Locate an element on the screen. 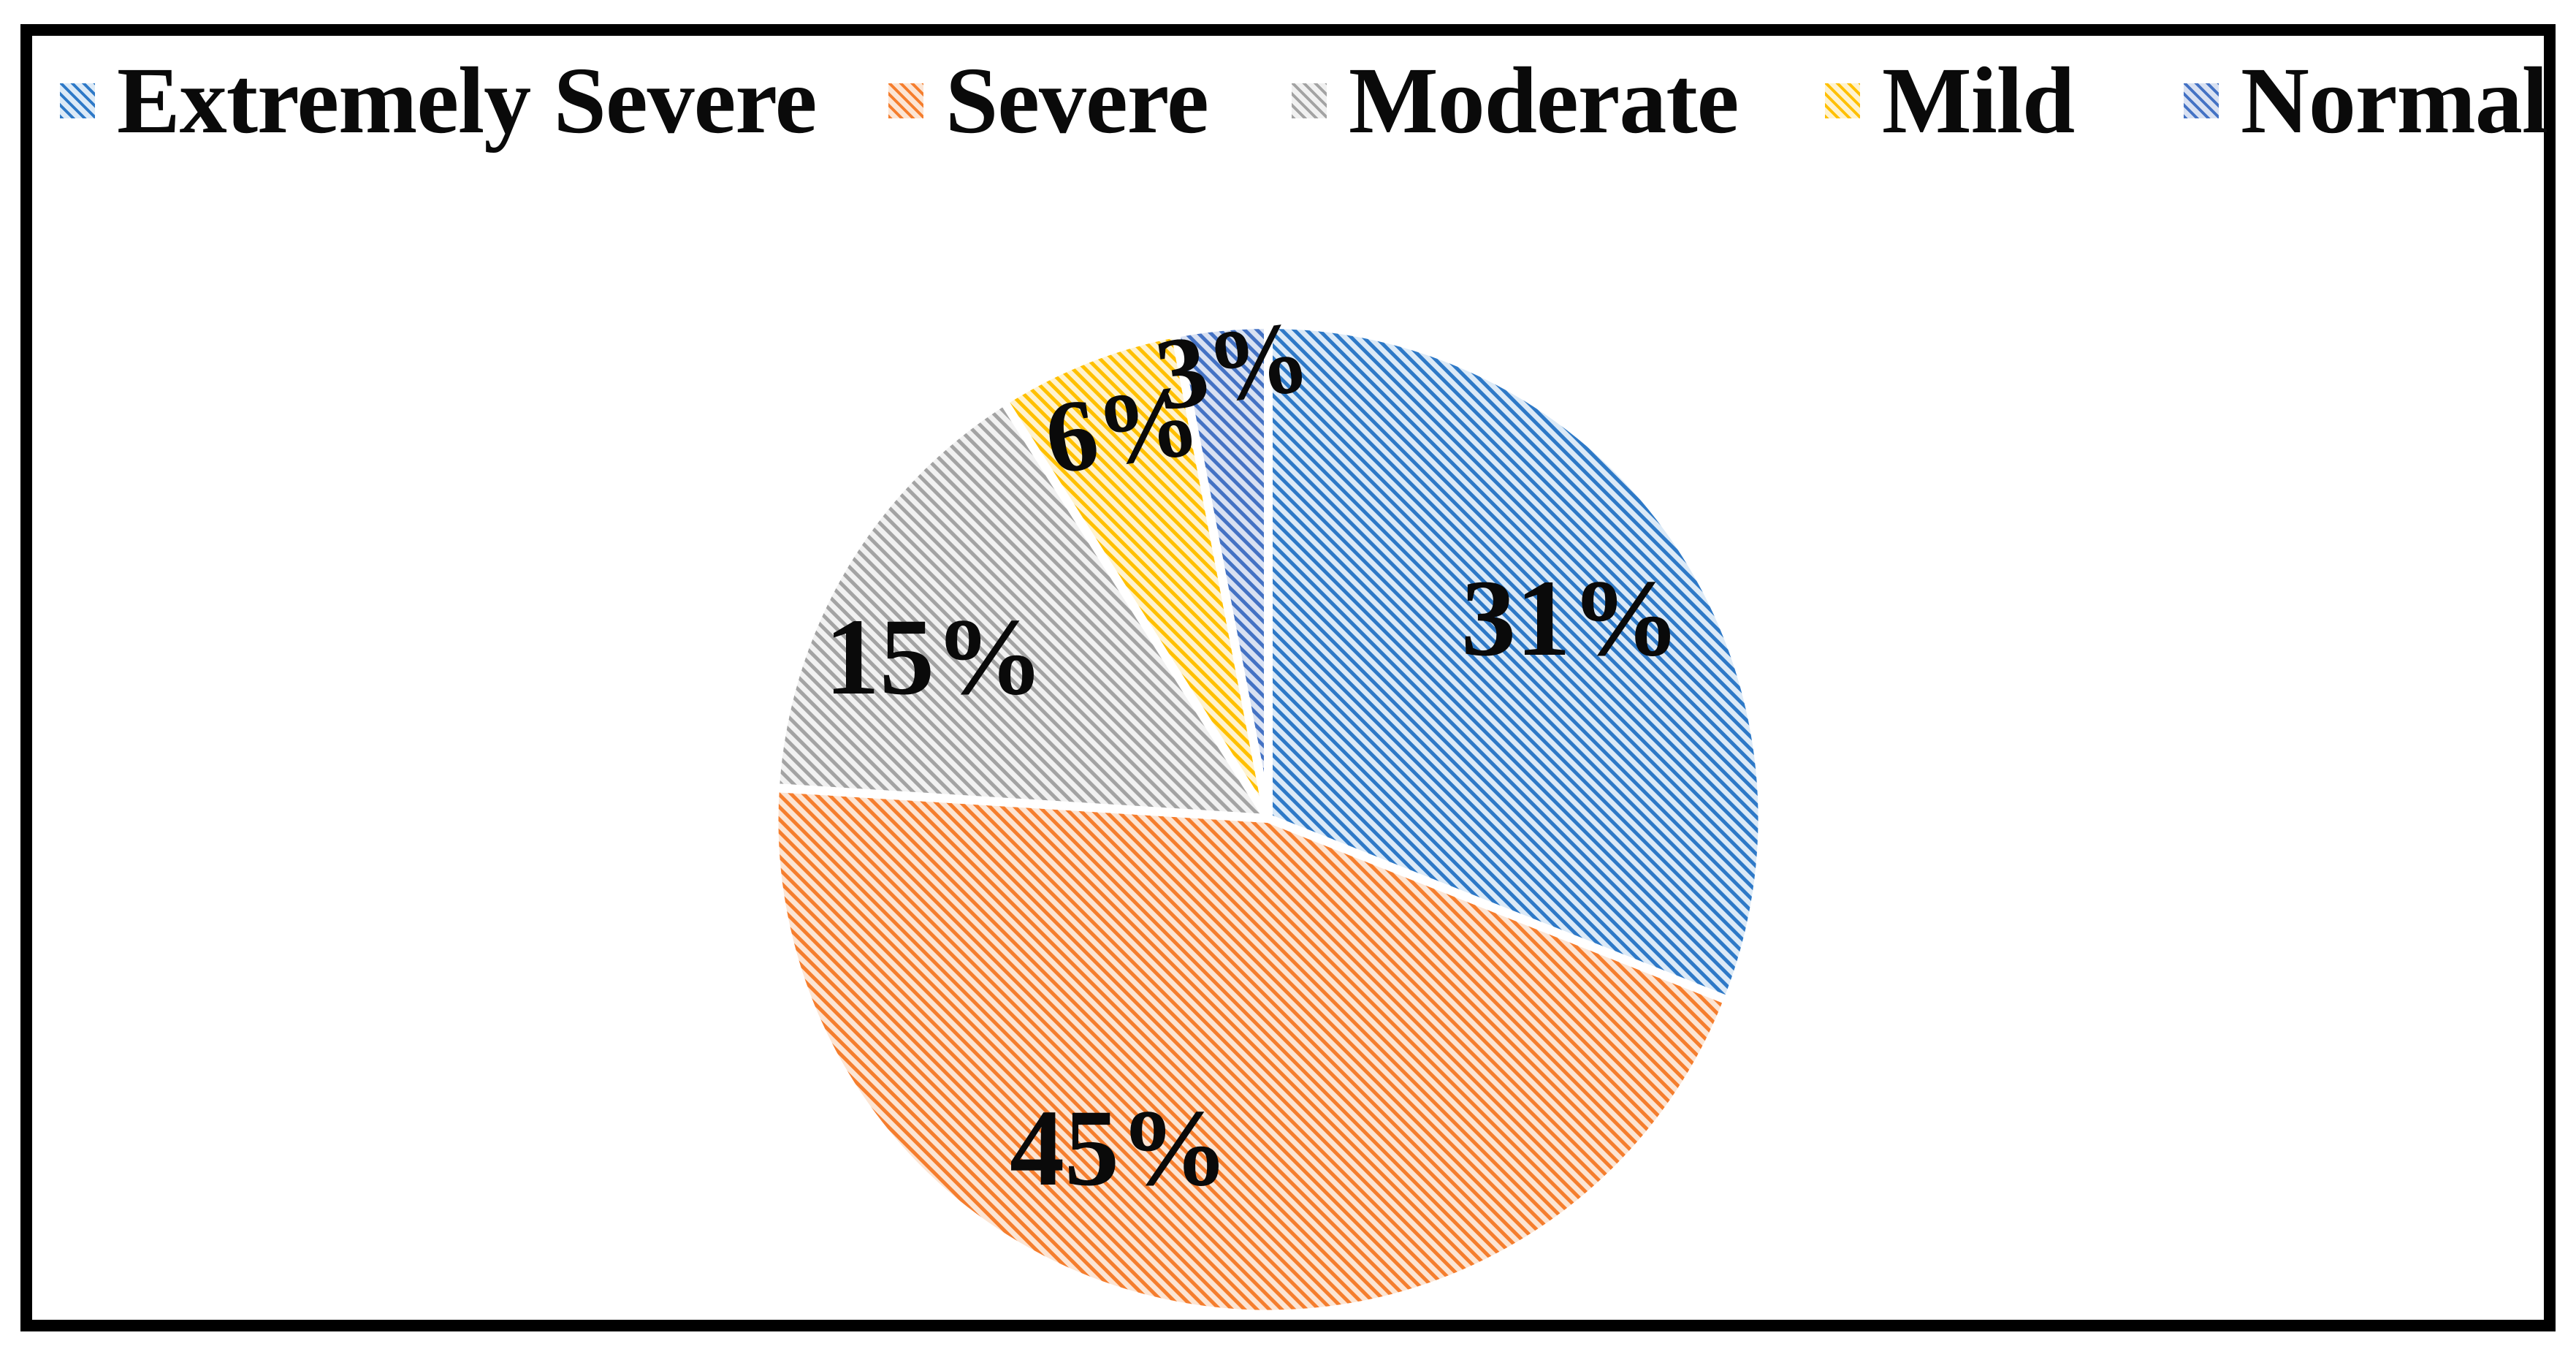 This screenshot has width=2576, height=1349. legend-item-normal: Normal is located at coordinates (2366, 100).